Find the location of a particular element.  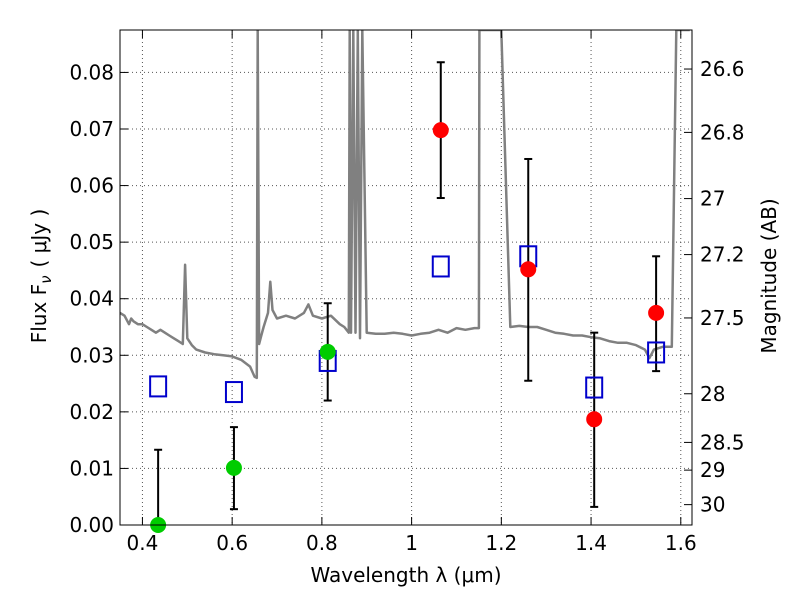

y-tick-label: 0.08 is located at coordinates (91, 72).